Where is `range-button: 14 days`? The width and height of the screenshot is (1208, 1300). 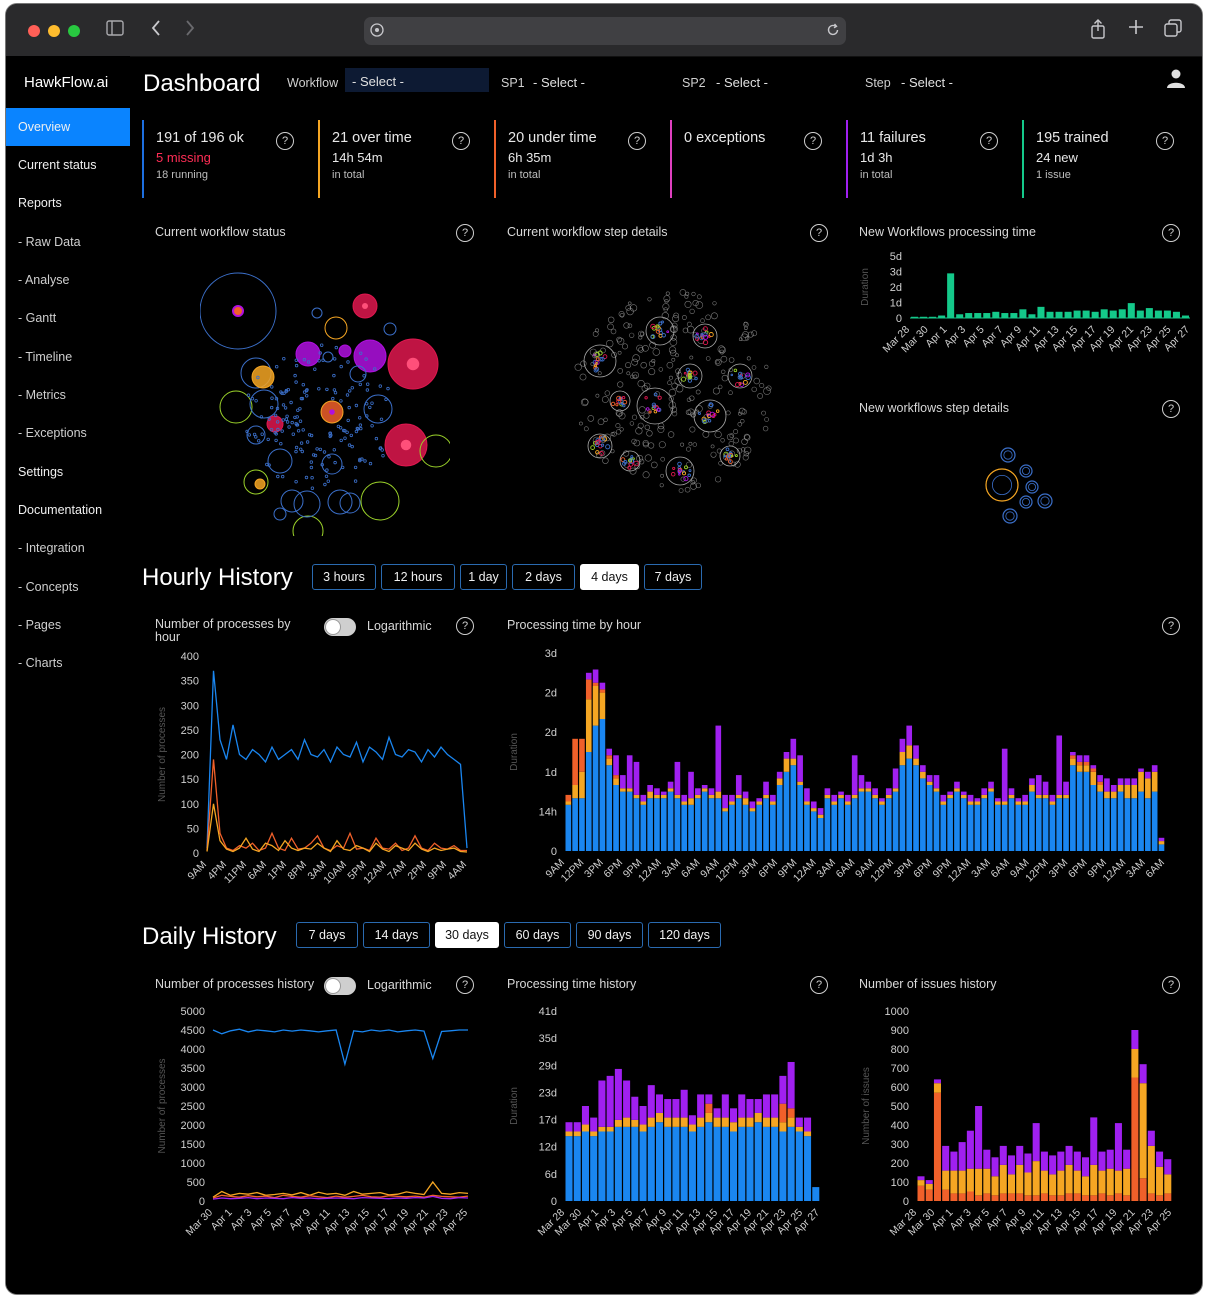 range-button: 14 days is located at coordinates (396, 935).